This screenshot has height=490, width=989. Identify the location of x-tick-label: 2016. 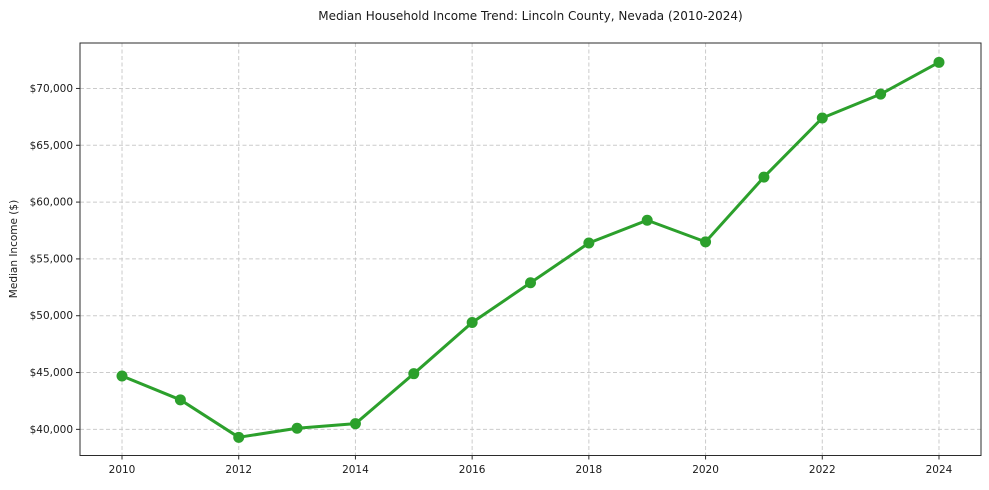
(472, 470).